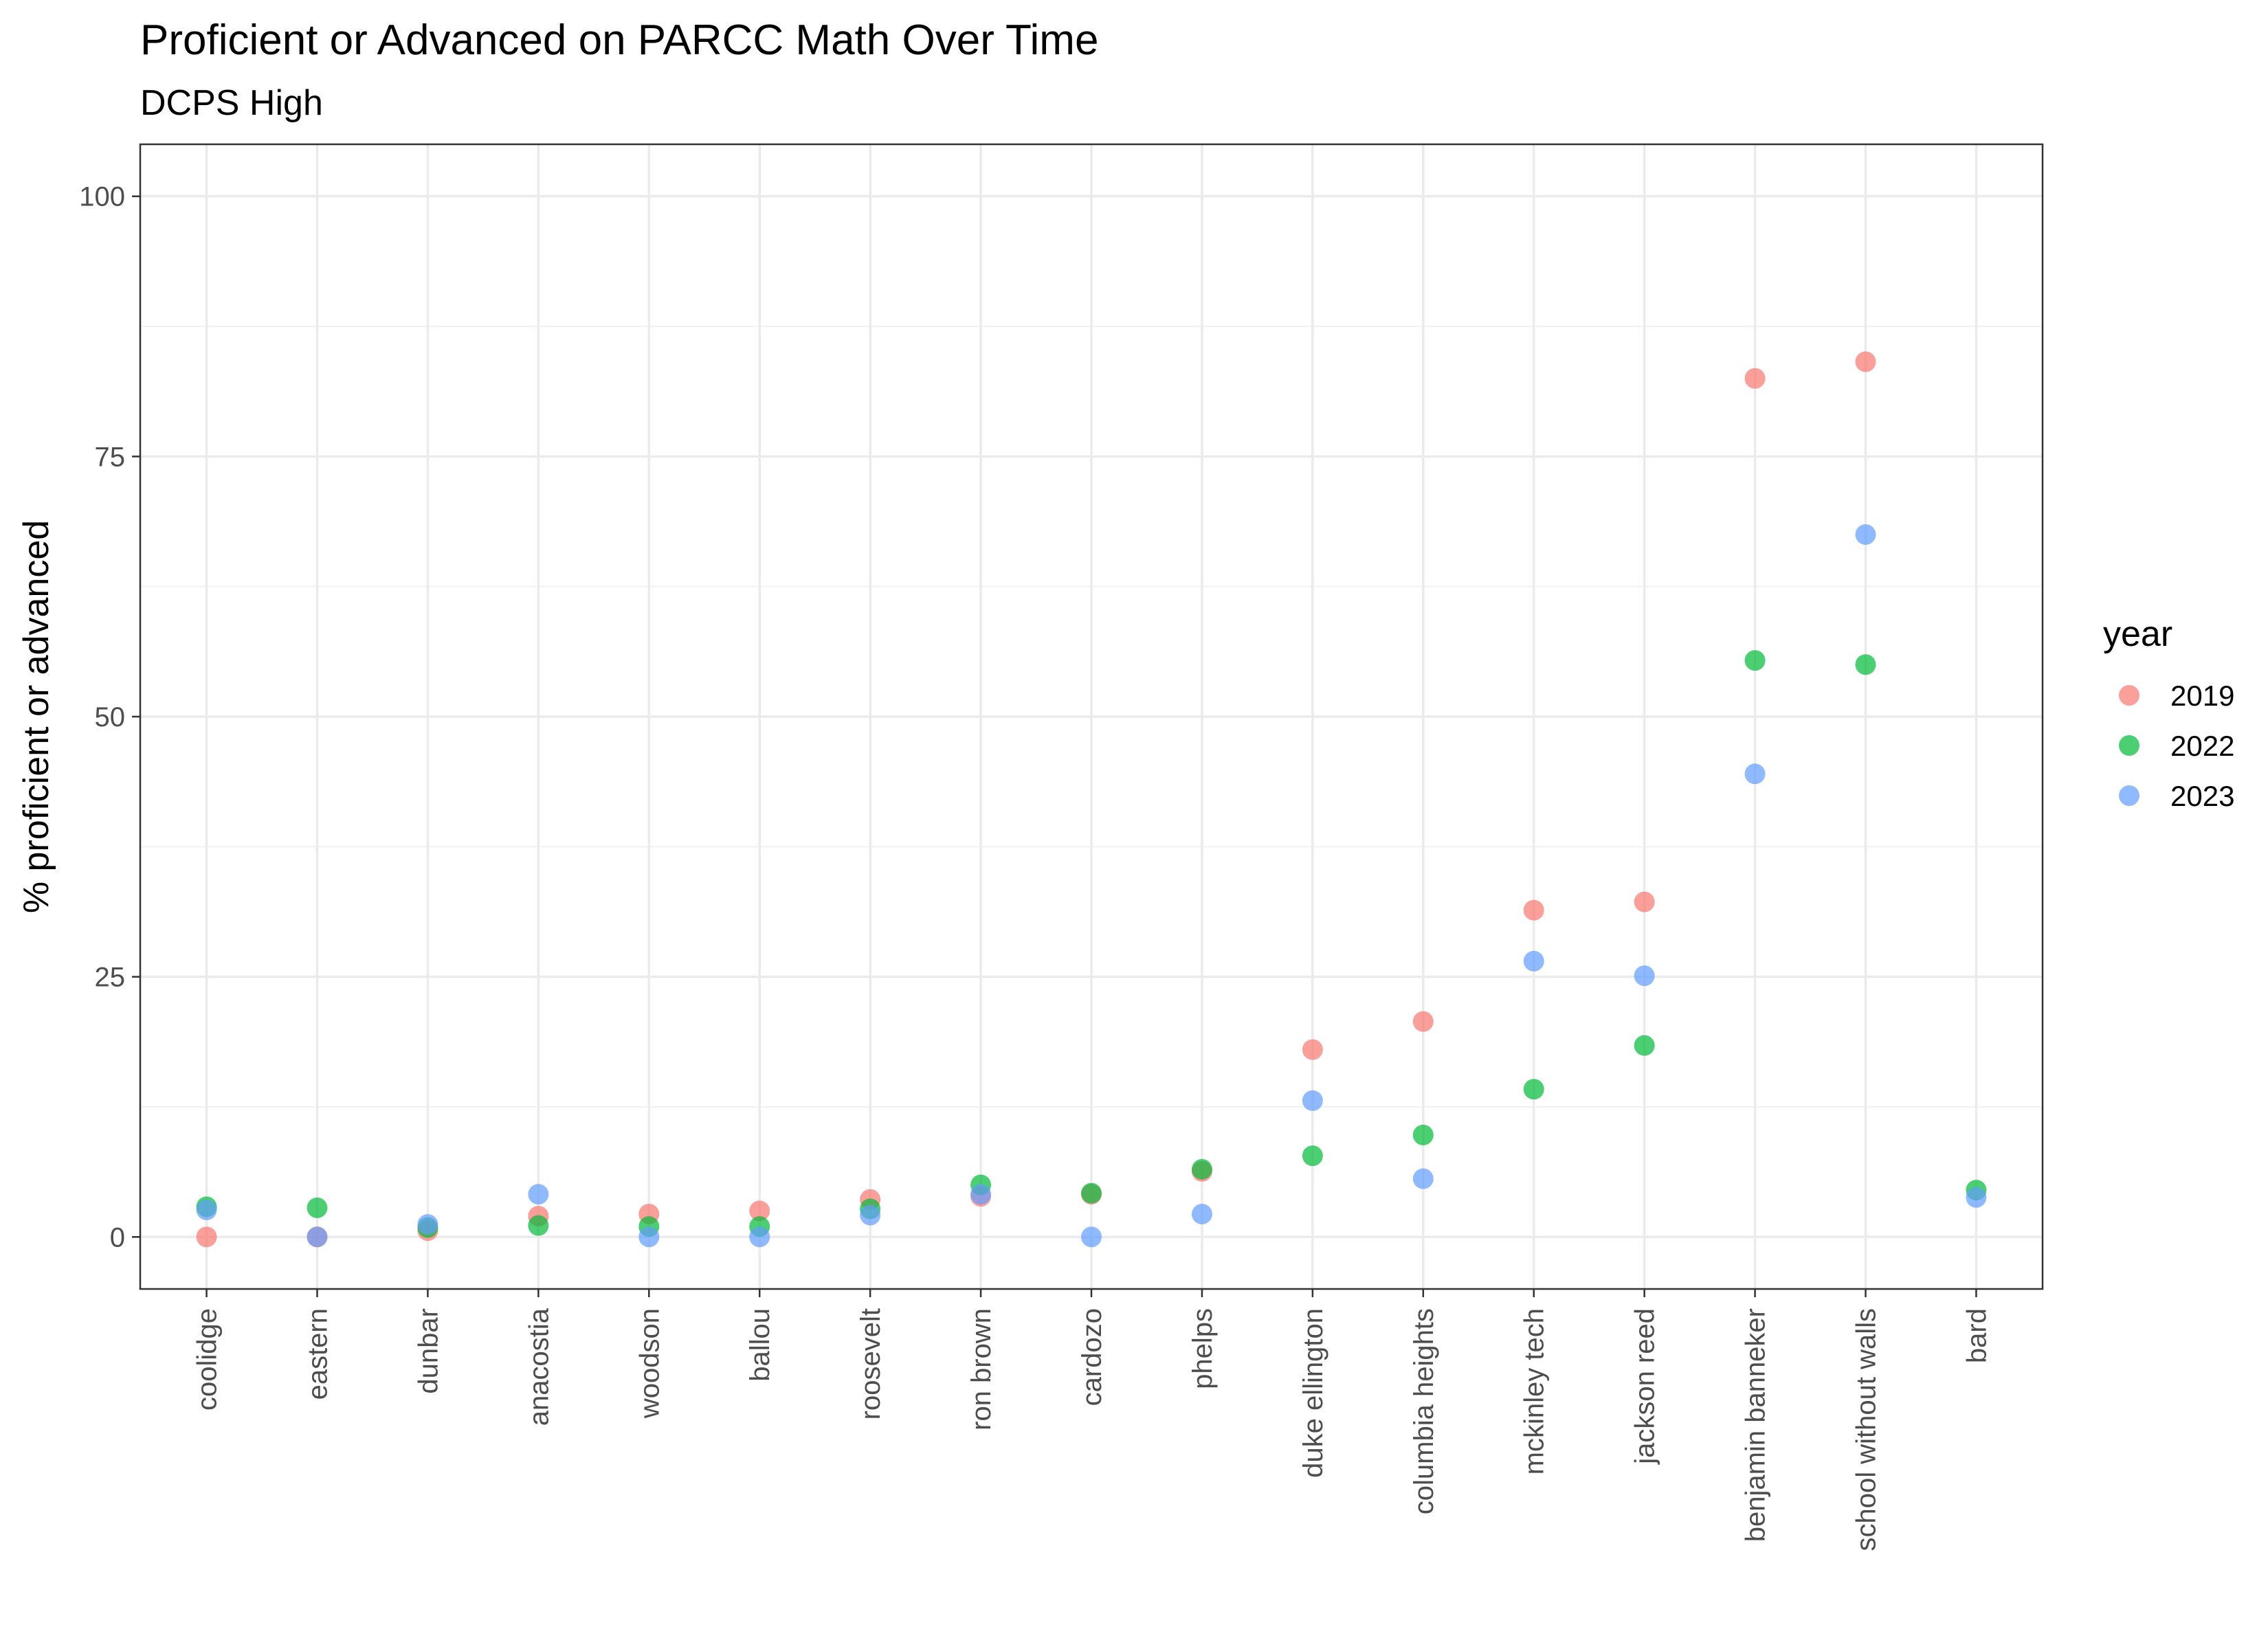 The height and width of the screenshot is (1649, 2268). Describe the element at coordinates (1424, 1411) in the screenshot. I see `x-tick-label: columbia heights` at that location.